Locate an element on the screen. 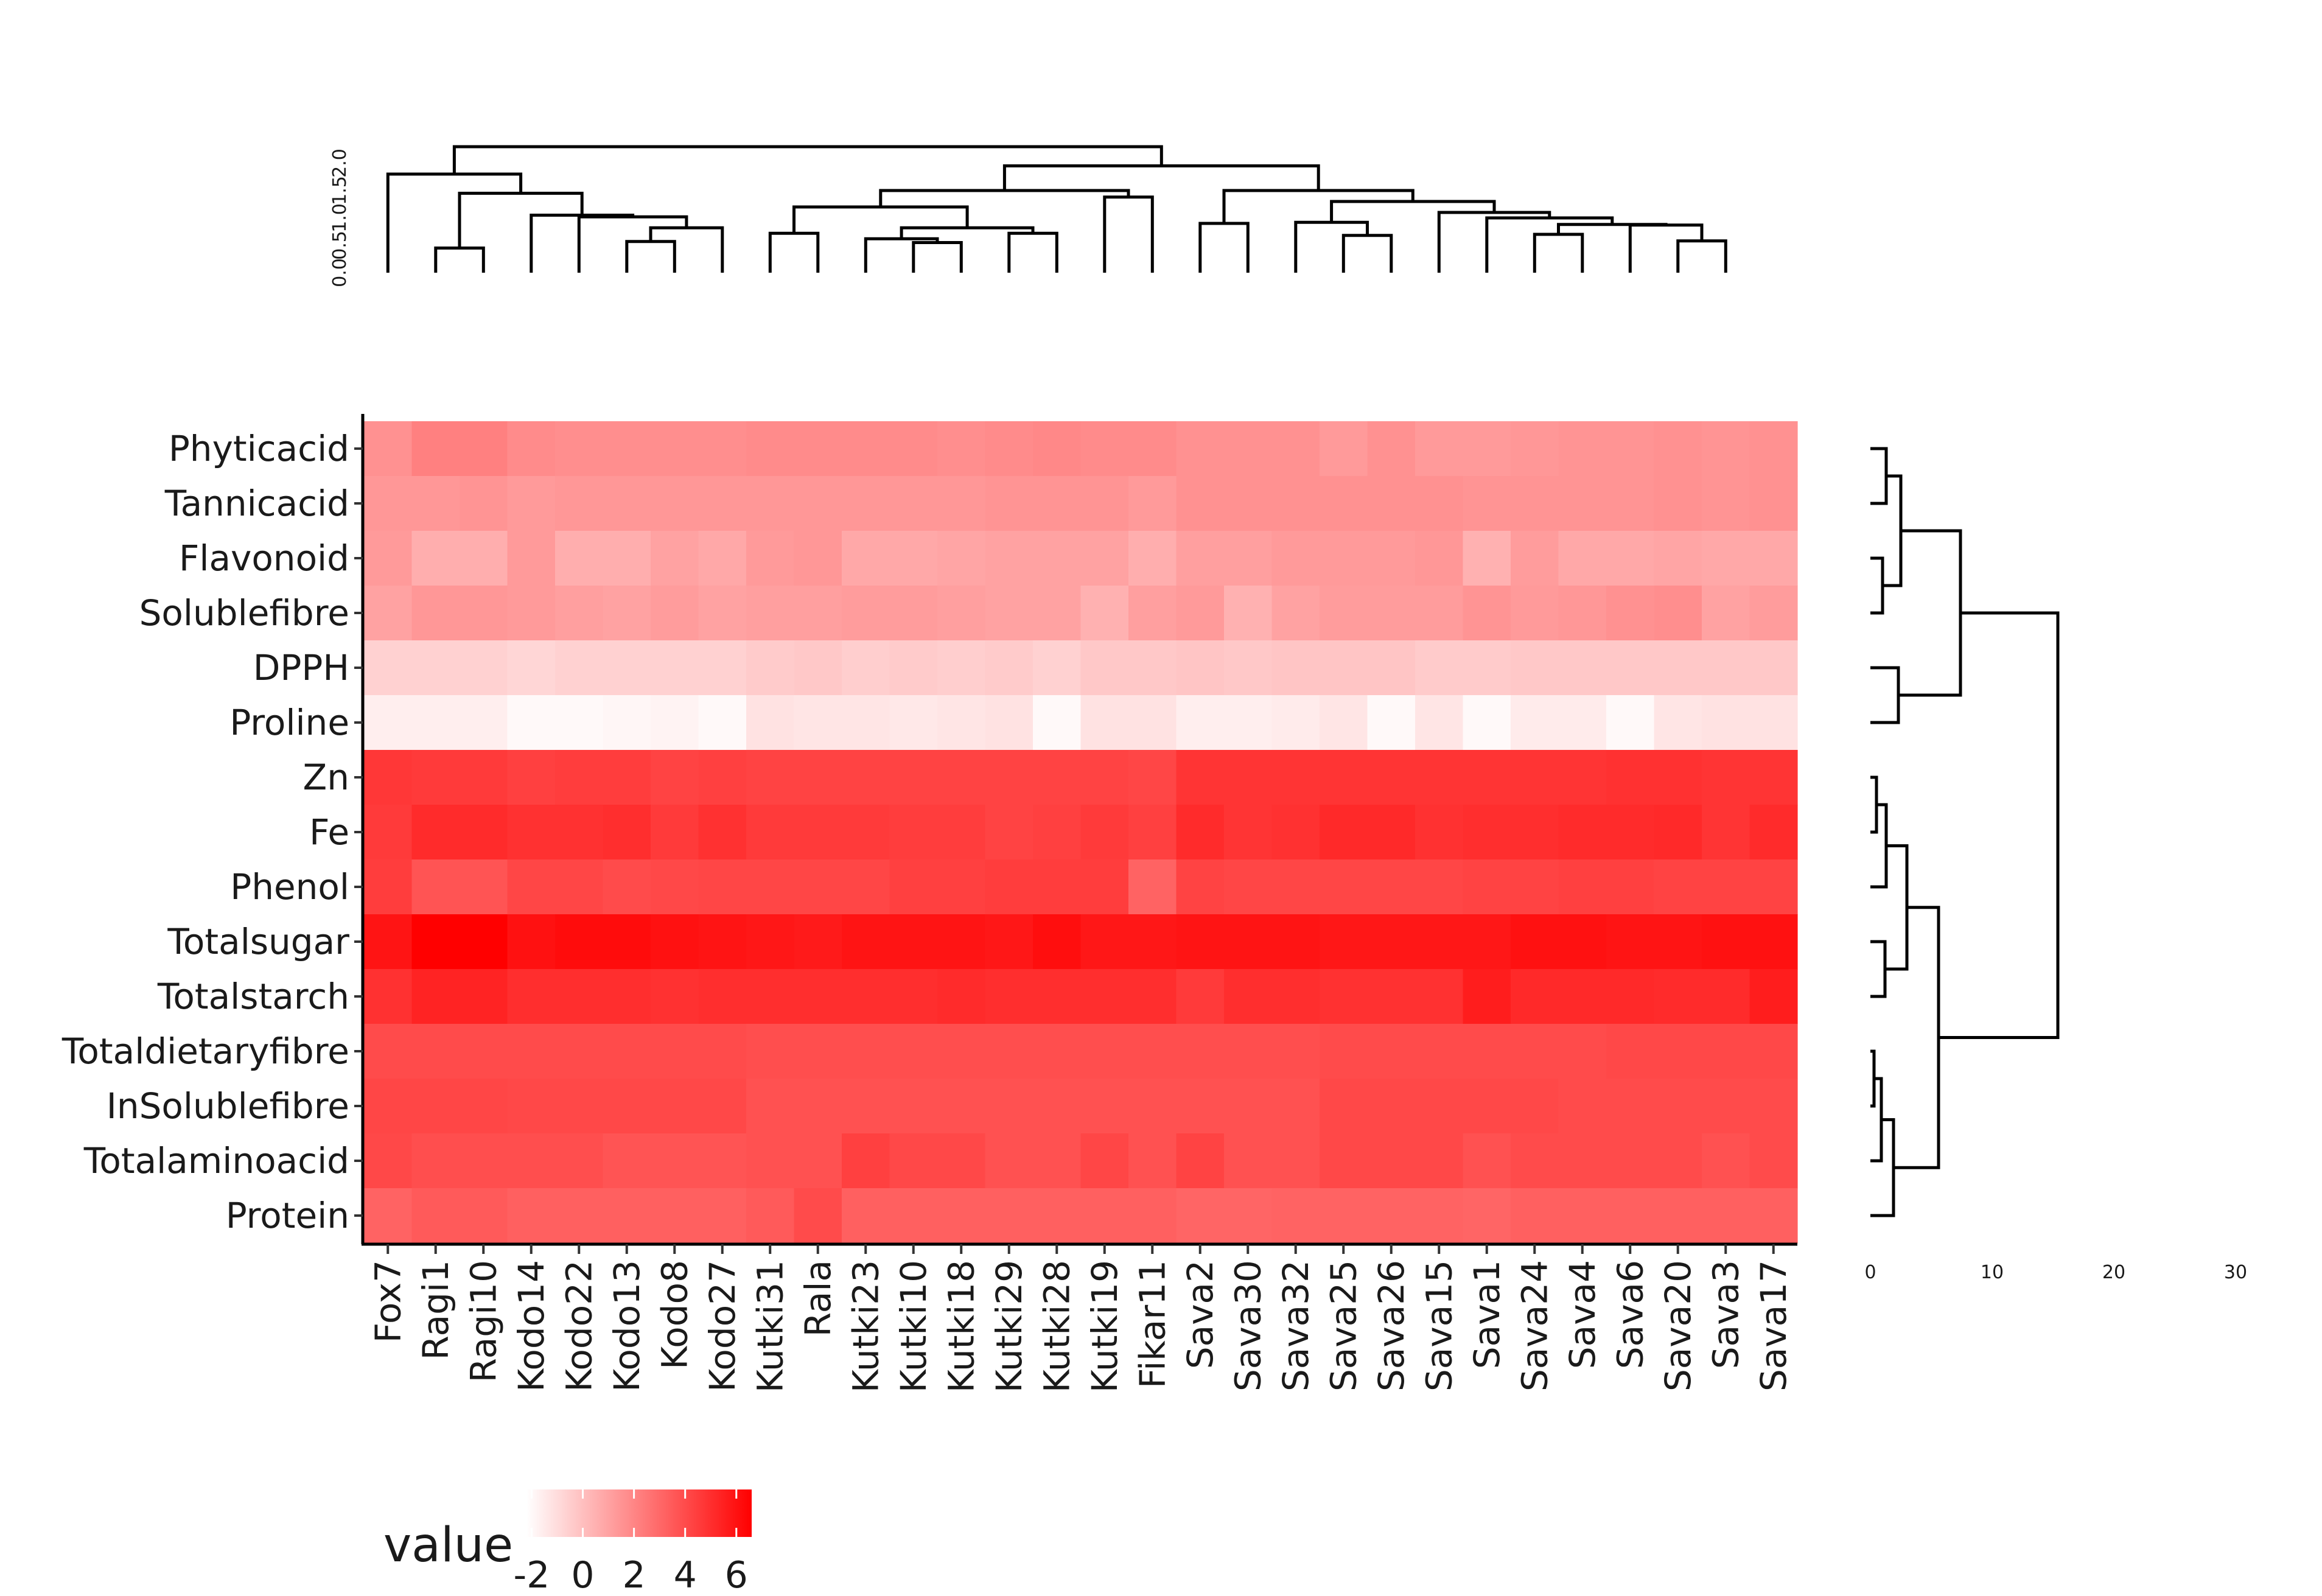 The height and width of the screenshot is (1596, 2322). column-label: Kodo22 is located at coordinates (579, 1326).